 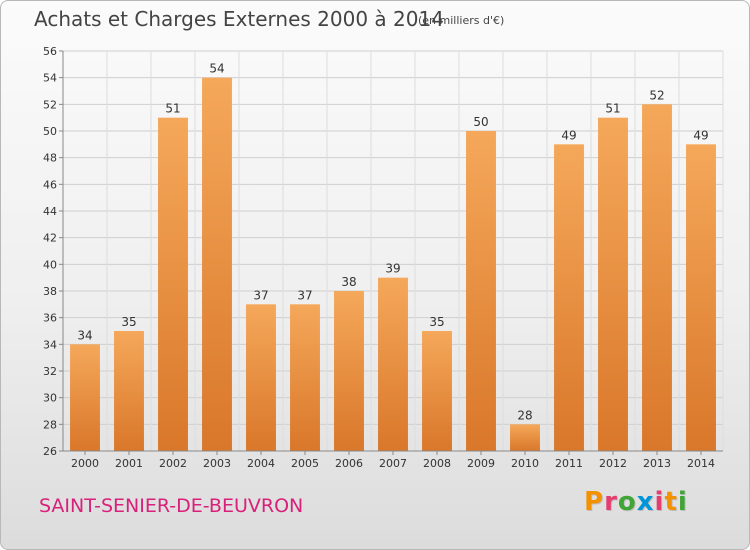 What do you see at coordinates (569, 298) in the screenshot?
I see `bar-2011` at bounding box center [569, 298].